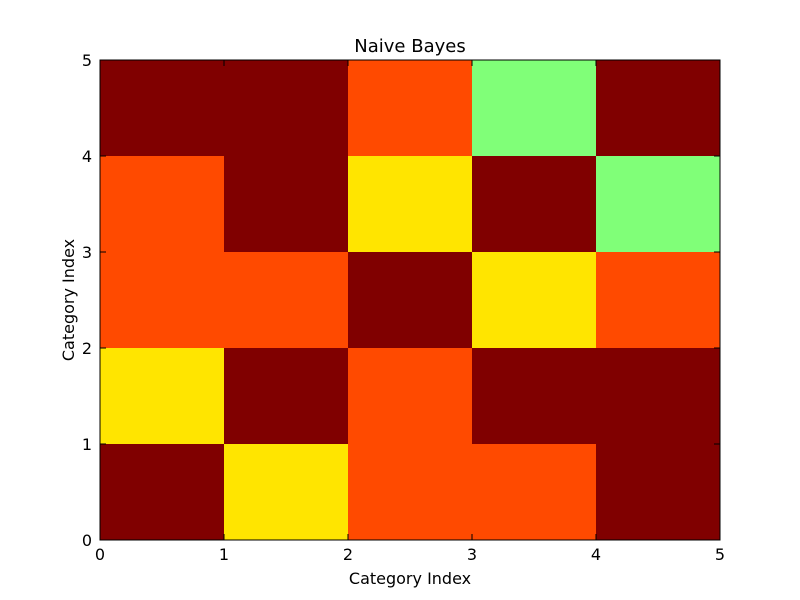 The width and height of the screenshot is (800, 600). Describe the element at coordinates (286, 492) in the screenshot. I see `heatmap-cell-r0-c1` at that location.